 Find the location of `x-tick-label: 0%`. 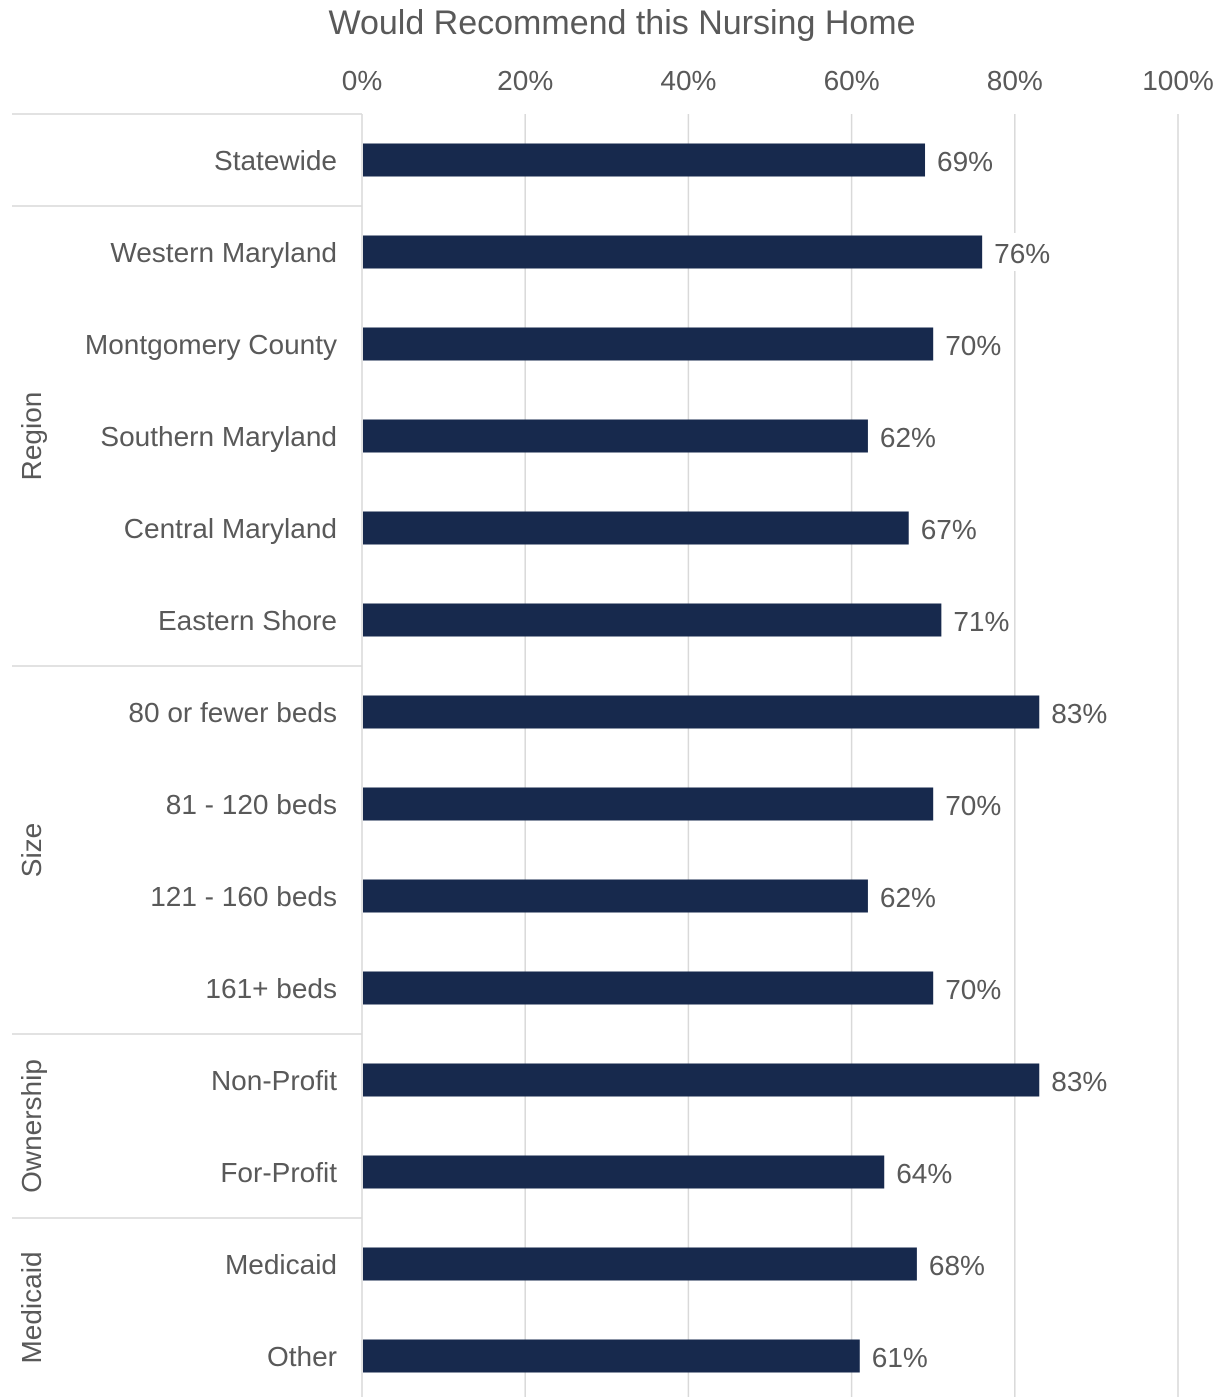

x-tick-label: 0% is located at coordinates (362, 80).